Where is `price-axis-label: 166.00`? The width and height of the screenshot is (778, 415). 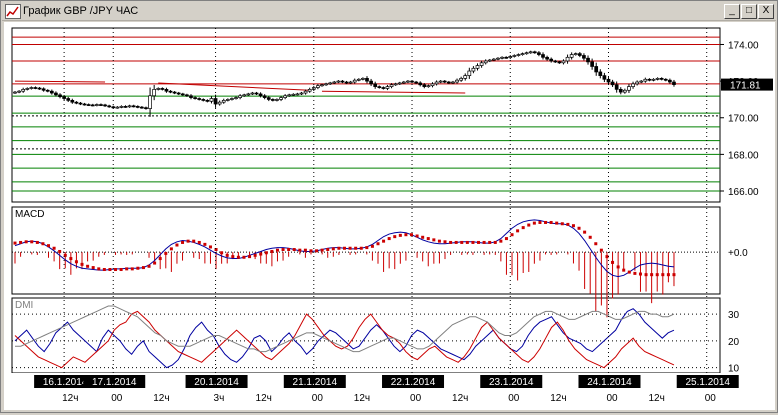 price-axis-label: 166.00 is located at coordinates (743, 192).